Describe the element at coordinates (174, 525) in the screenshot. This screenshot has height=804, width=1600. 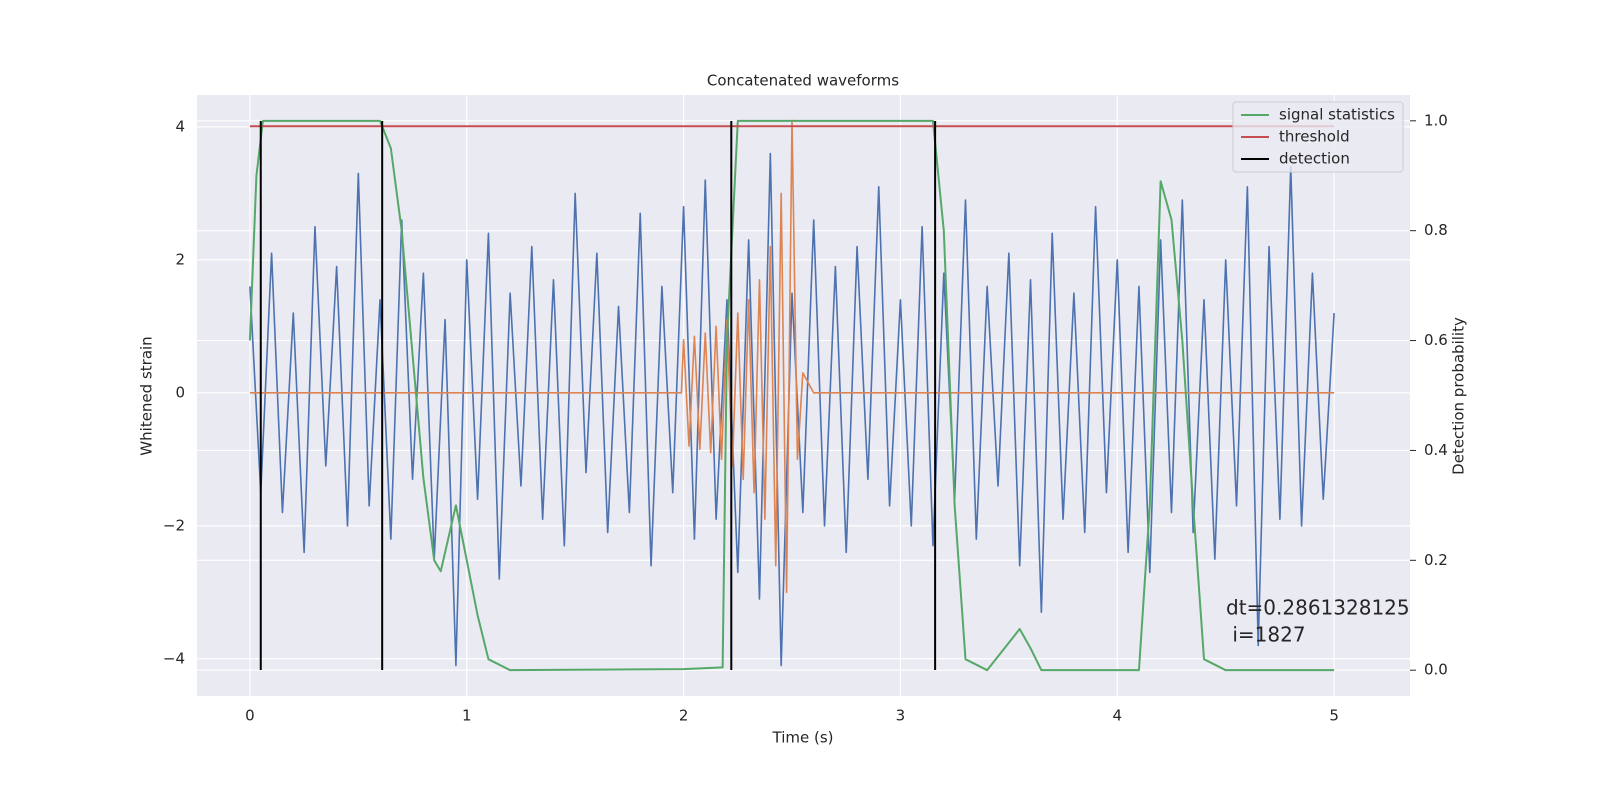
I see `y-tick-label: −2` at that location.